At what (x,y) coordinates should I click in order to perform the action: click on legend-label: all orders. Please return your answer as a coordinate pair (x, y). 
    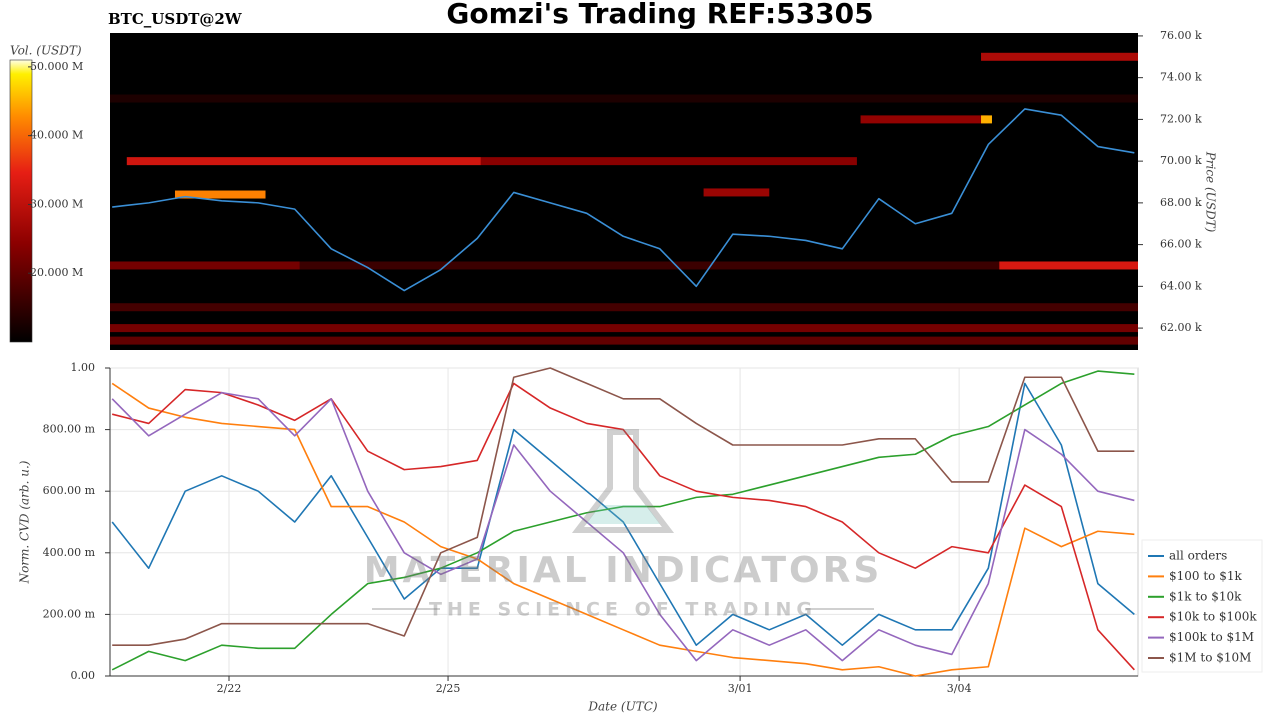
    Looking at the image, I should click on (1198, 556).